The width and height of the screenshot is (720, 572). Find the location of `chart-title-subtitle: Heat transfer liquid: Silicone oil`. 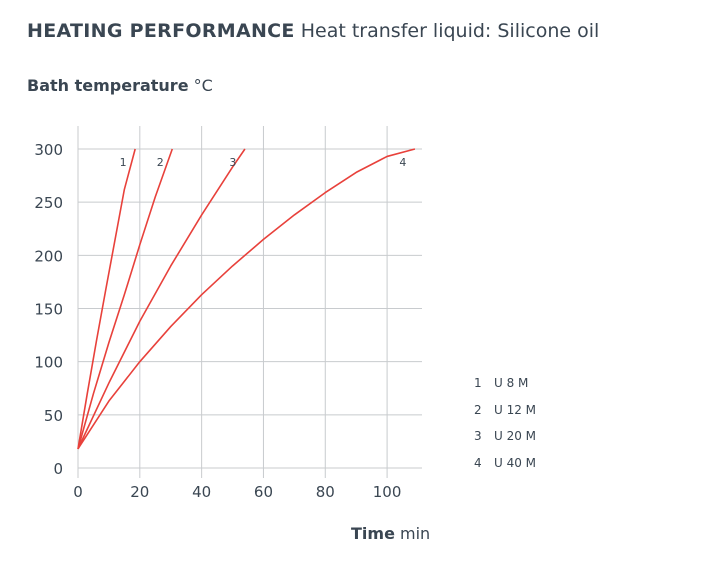

chart-title-subtitle: Heat transfer liquid: Silicone oil is located at coordinates (450, 31).